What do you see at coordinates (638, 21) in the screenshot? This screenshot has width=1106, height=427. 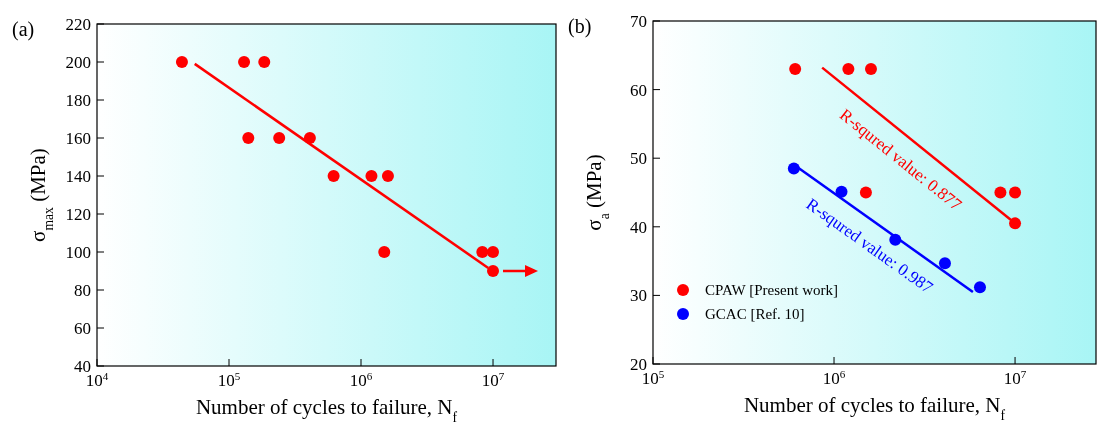 I see `y-tick-label: 70` at bounding box center [638, 21].